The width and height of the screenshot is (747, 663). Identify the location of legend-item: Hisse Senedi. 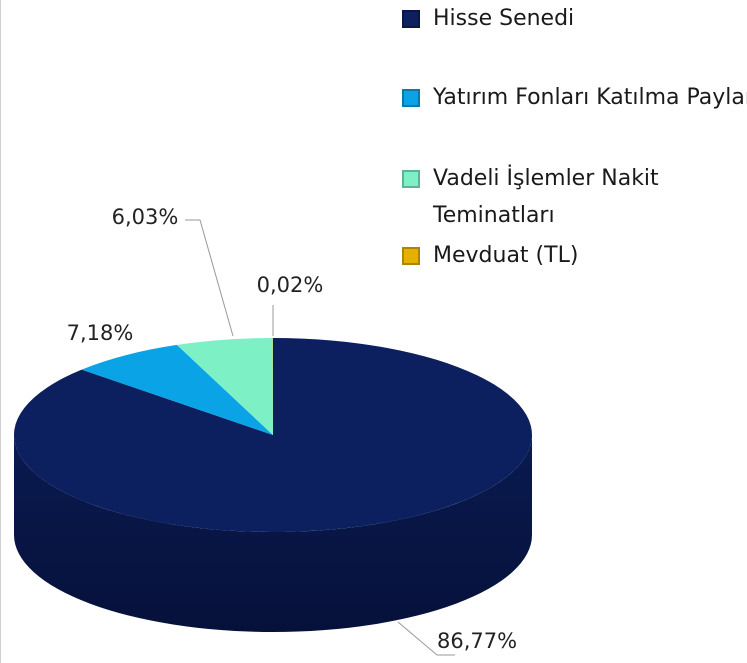
(574, 18).